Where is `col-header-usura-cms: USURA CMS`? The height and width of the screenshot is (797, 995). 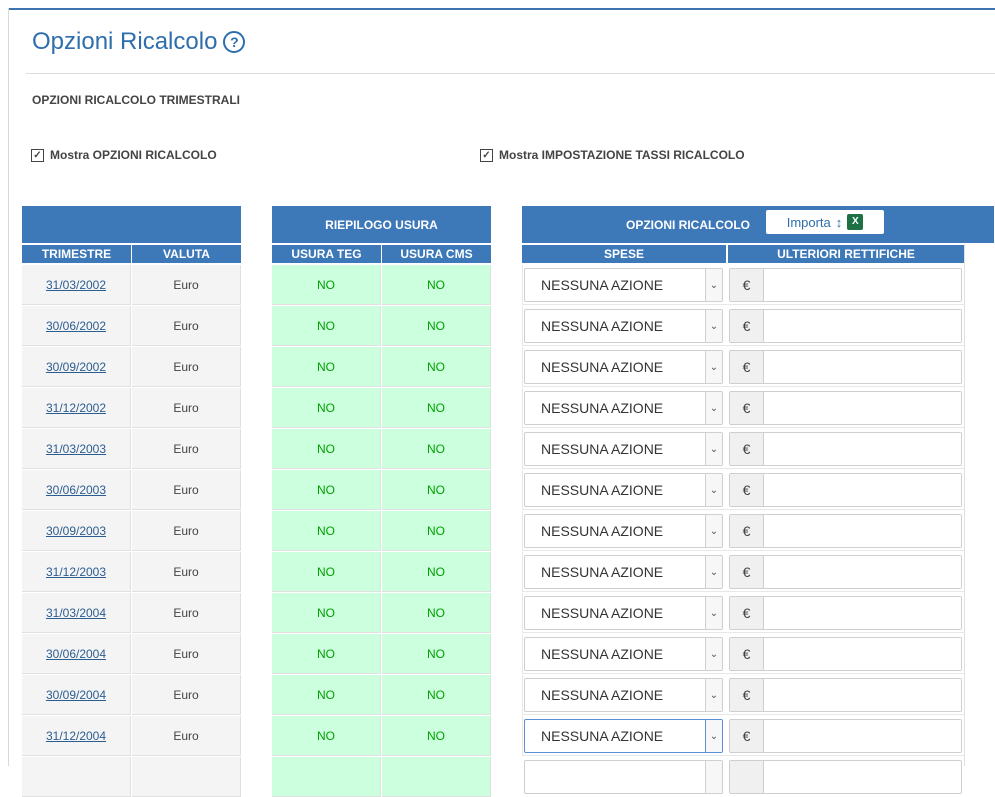
col-header-usura-cms: USURA CMS is located at coordinates (436, 254).